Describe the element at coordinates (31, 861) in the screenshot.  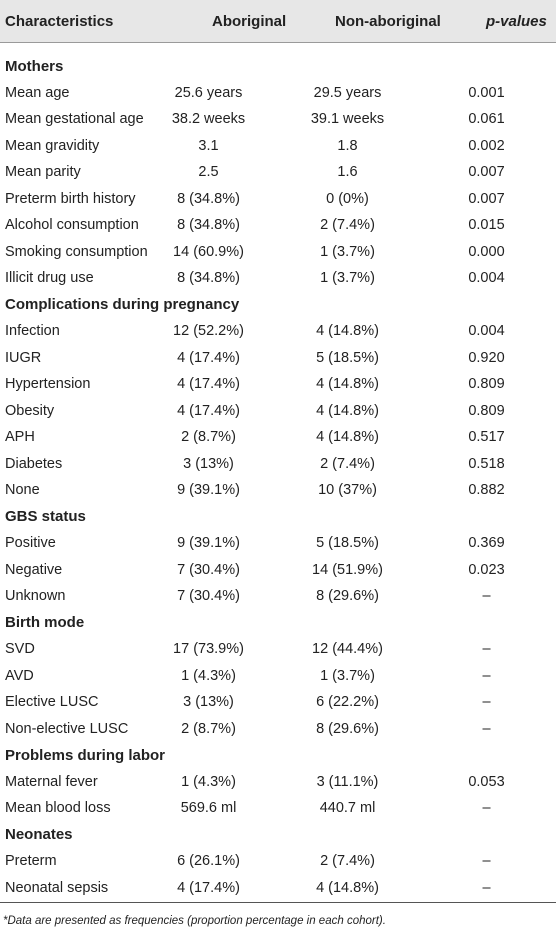
I see `row-label: Preterm` at that location.